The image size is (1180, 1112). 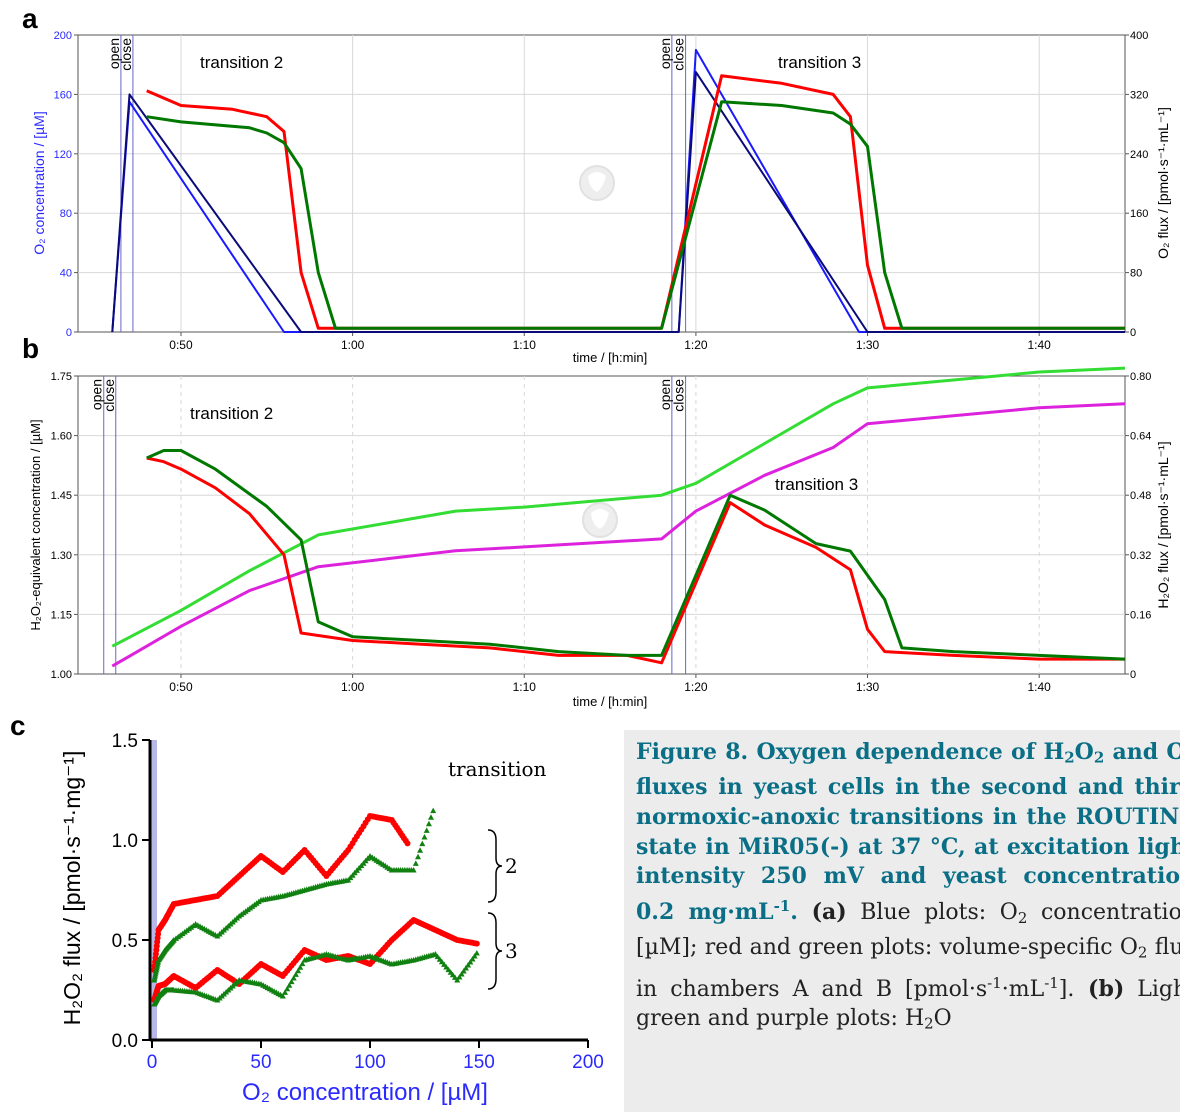 What do you see at coordinates (61, 675) in the screenshot?
I see `b-left-tick-label: 1.00` at bounding box center [61, 675].